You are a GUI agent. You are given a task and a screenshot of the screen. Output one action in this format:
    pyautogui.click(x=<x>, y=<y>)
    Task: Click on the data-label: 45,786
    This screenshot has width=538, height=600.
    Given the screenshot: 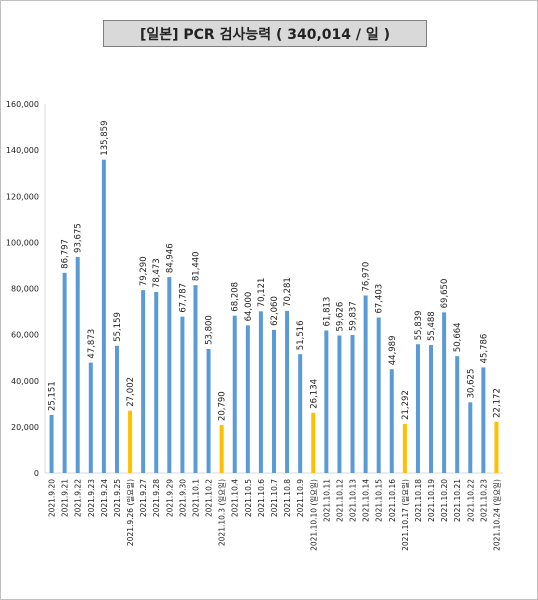 What is the action you would take?
    pyautogui.click(x=484, y=349)
    